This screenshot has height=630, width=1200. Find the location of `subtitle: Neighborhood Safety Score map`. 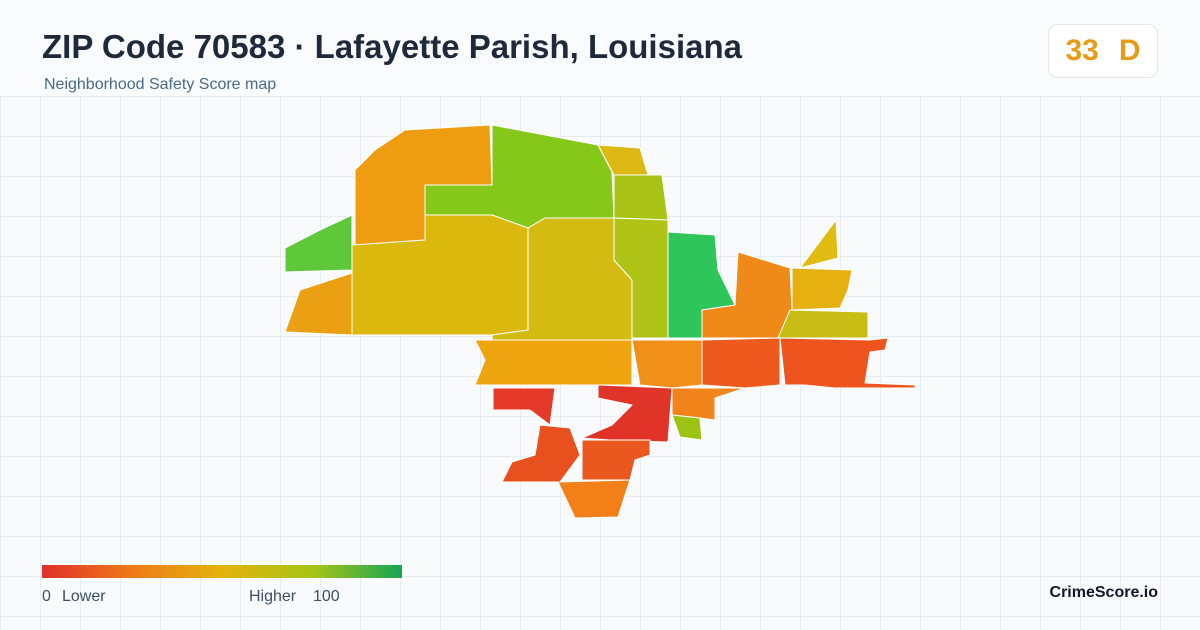

subtitle: Neighborhood Safety Score map is located at coordinates (160, 84).